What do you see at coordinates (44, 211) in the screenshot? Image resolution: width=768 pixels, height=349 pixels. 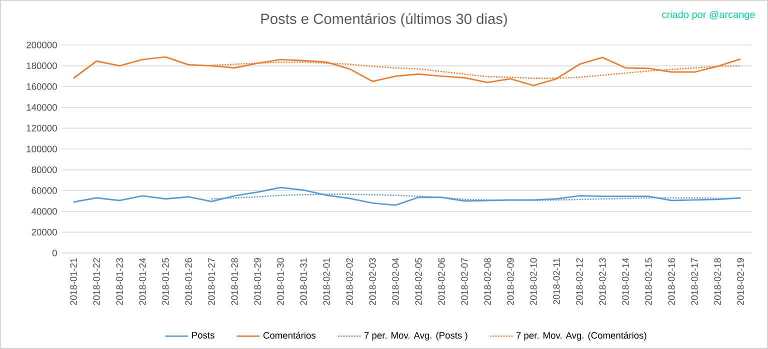 I see `y-tick-label: 40000` at bounding box center [44, 211].